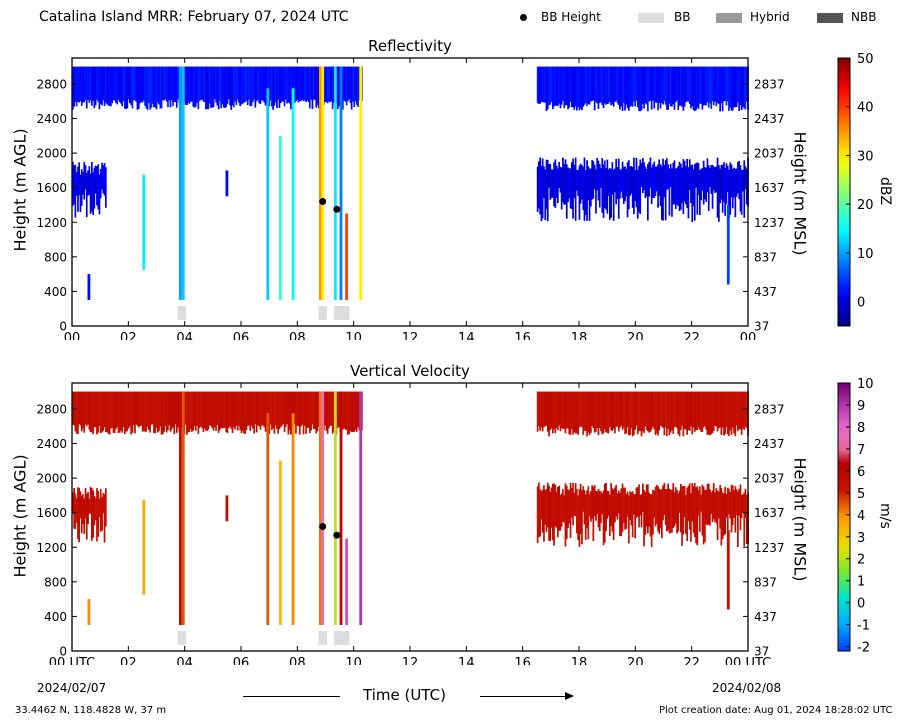 The image size is (900, 725). What do you see at coordinates (341, 313) in the screenshot?
I see `bb-flag` at bounding box center [341, 313].